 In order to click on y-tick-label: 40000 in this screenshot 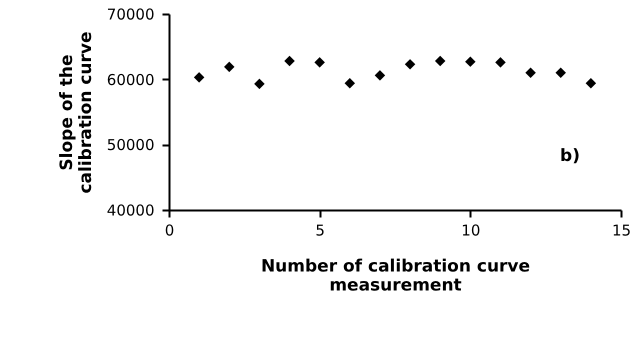, I will do `click(130, 211)`.